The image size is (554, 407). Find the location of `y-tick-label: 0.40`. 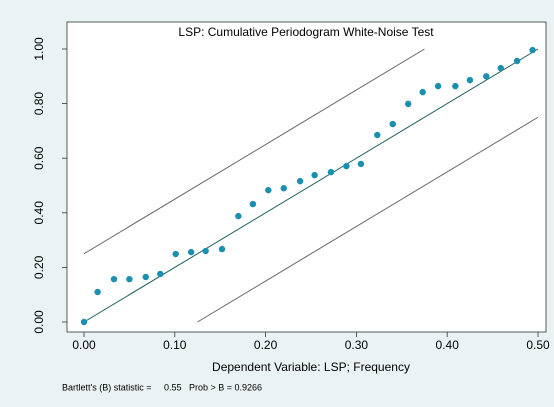

y-tick-label: 0.40 is located at coordinates (39, 213).